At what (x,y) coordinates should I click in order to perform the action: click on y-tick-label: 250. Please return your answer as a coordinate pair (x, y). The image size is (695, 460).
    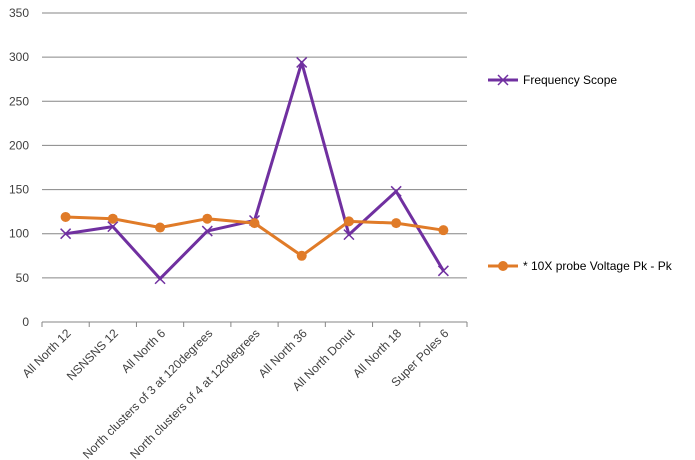
    Looking at the image, I should click on (19, 101).